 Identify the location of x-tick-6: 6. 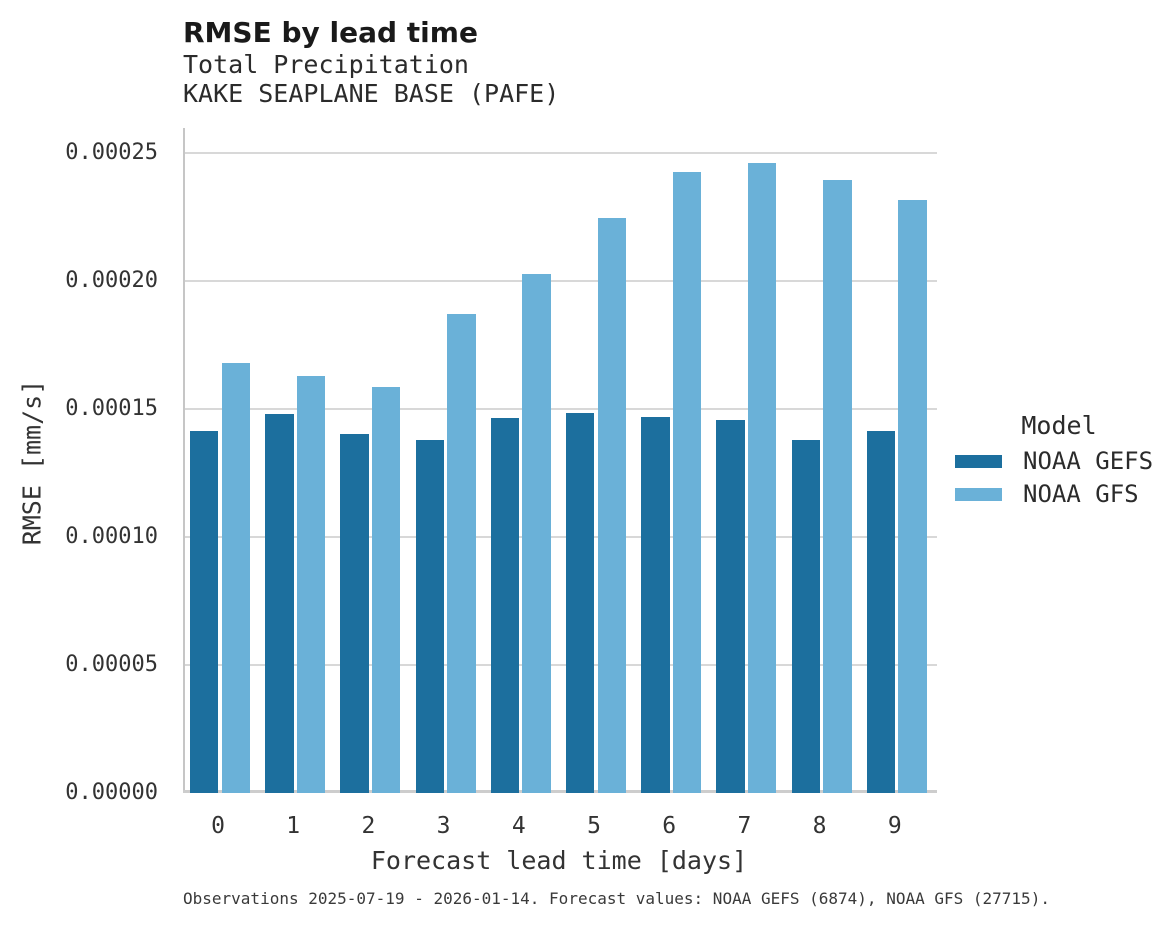
(669, 826).